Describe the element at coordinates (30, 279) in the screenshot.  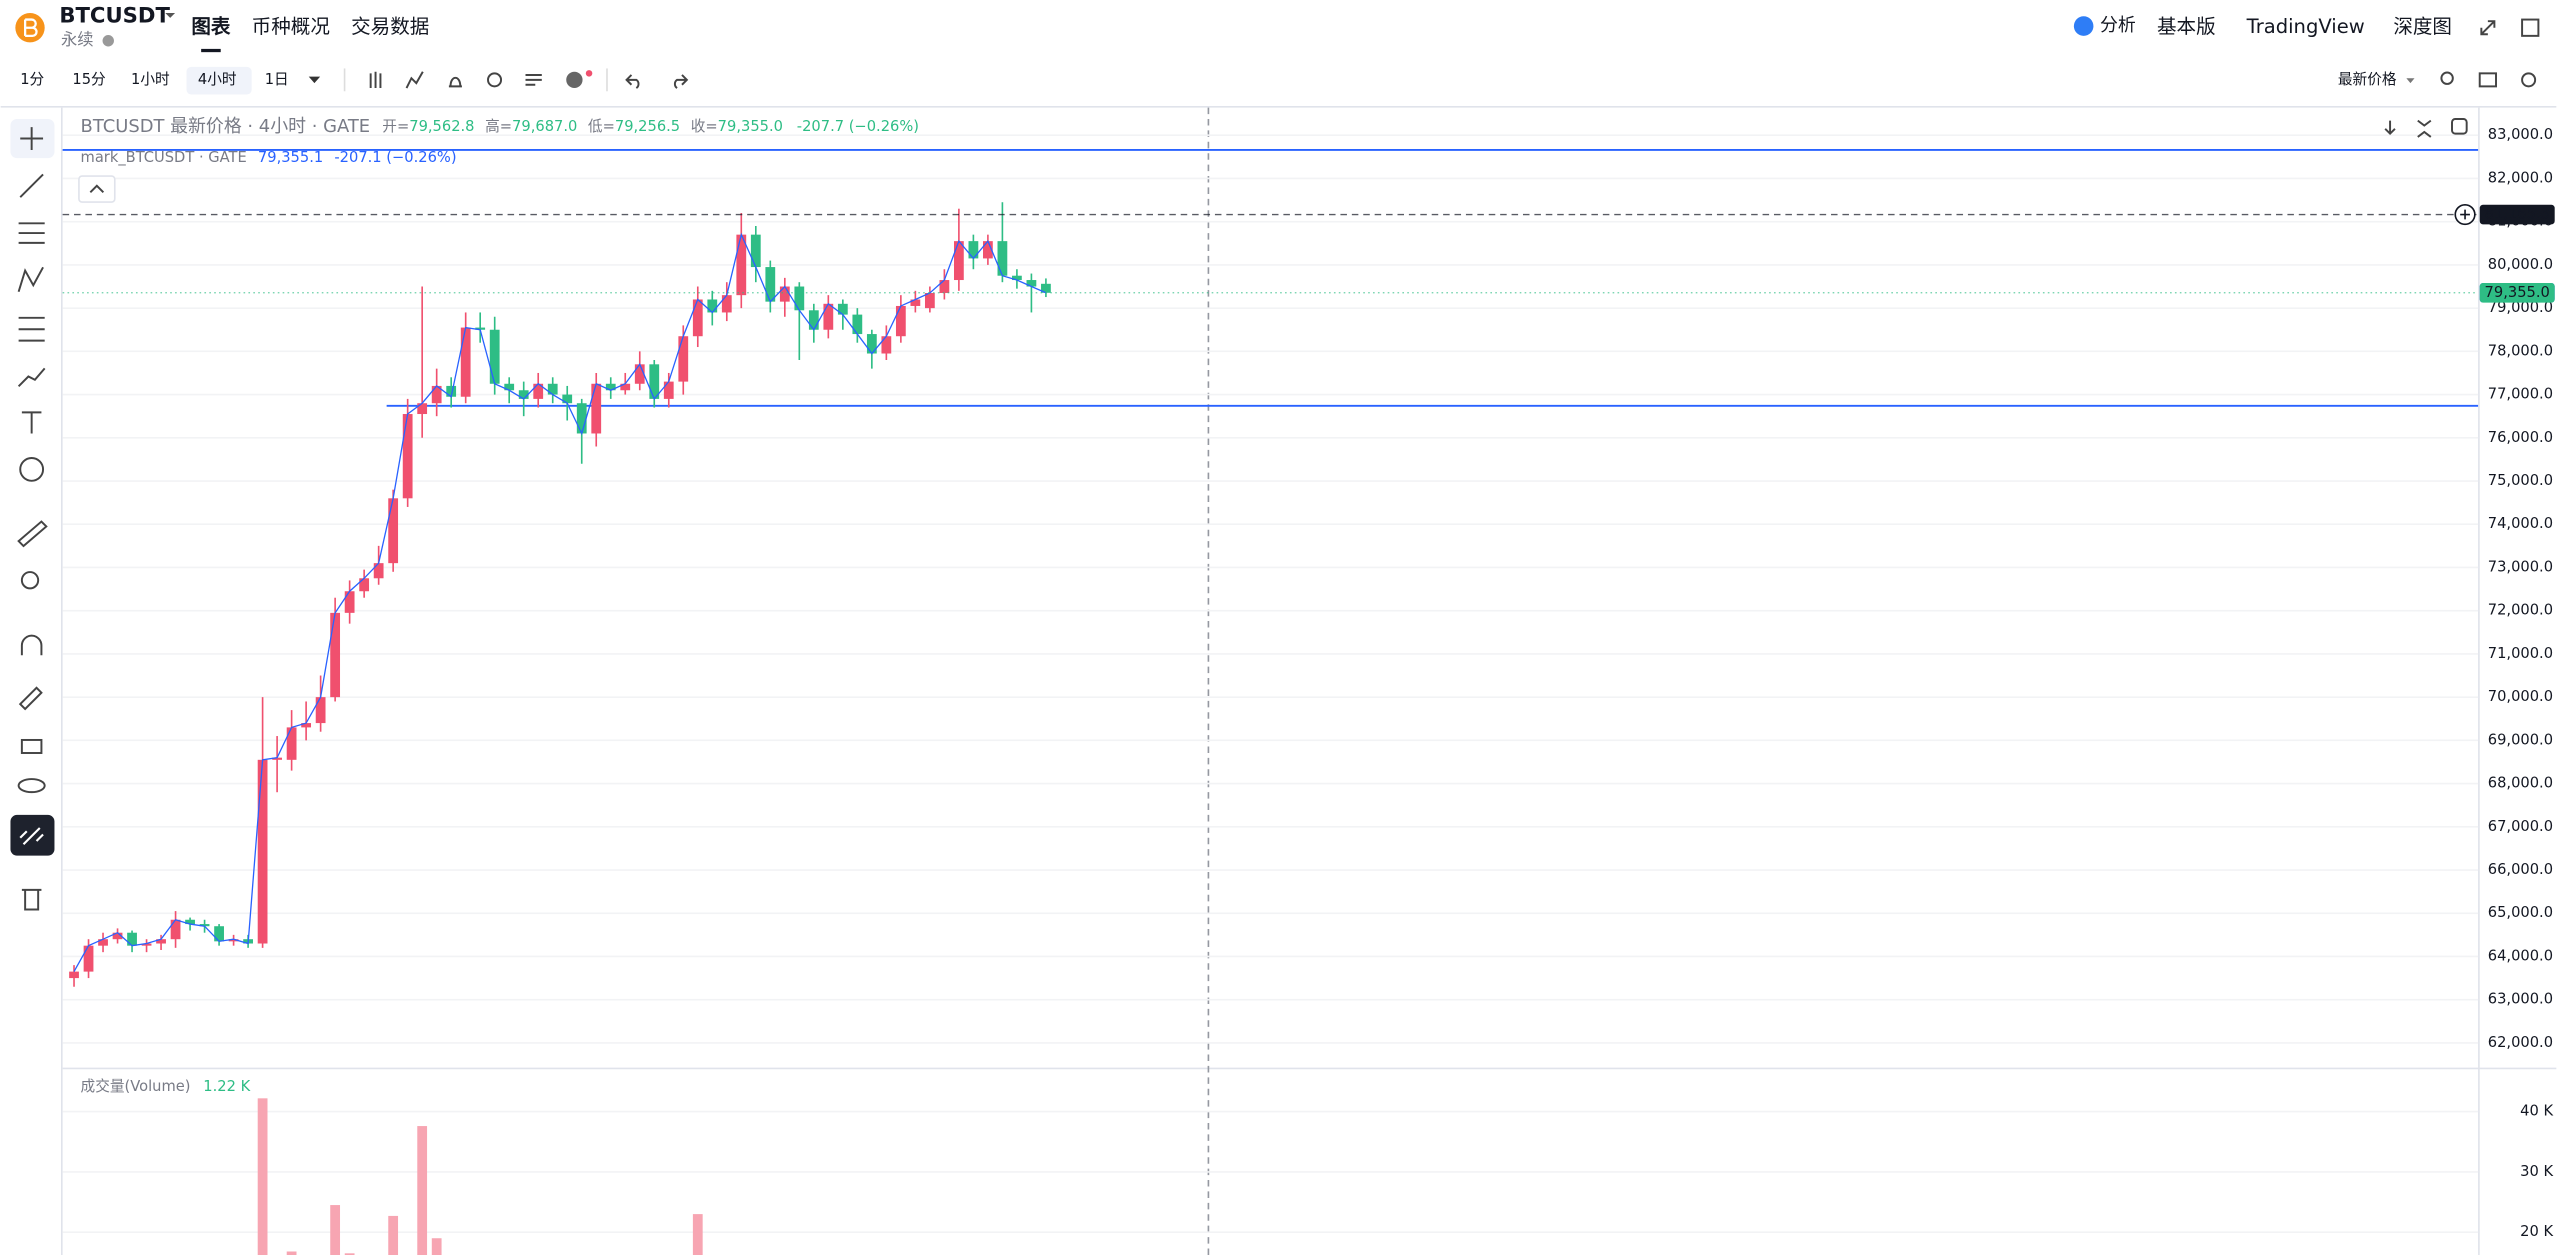
I see `pattern-tool` at that location.